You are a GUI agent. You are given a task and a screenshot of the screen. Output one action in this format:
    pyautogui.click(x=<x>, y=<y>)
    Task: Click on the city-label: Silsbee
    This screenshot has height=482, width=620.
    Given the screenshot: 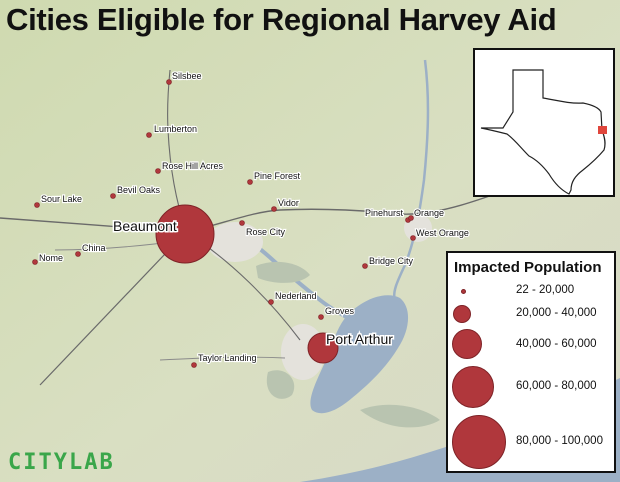 What is the action you would take?
    pyautogui.click(x=187, y=76)
    